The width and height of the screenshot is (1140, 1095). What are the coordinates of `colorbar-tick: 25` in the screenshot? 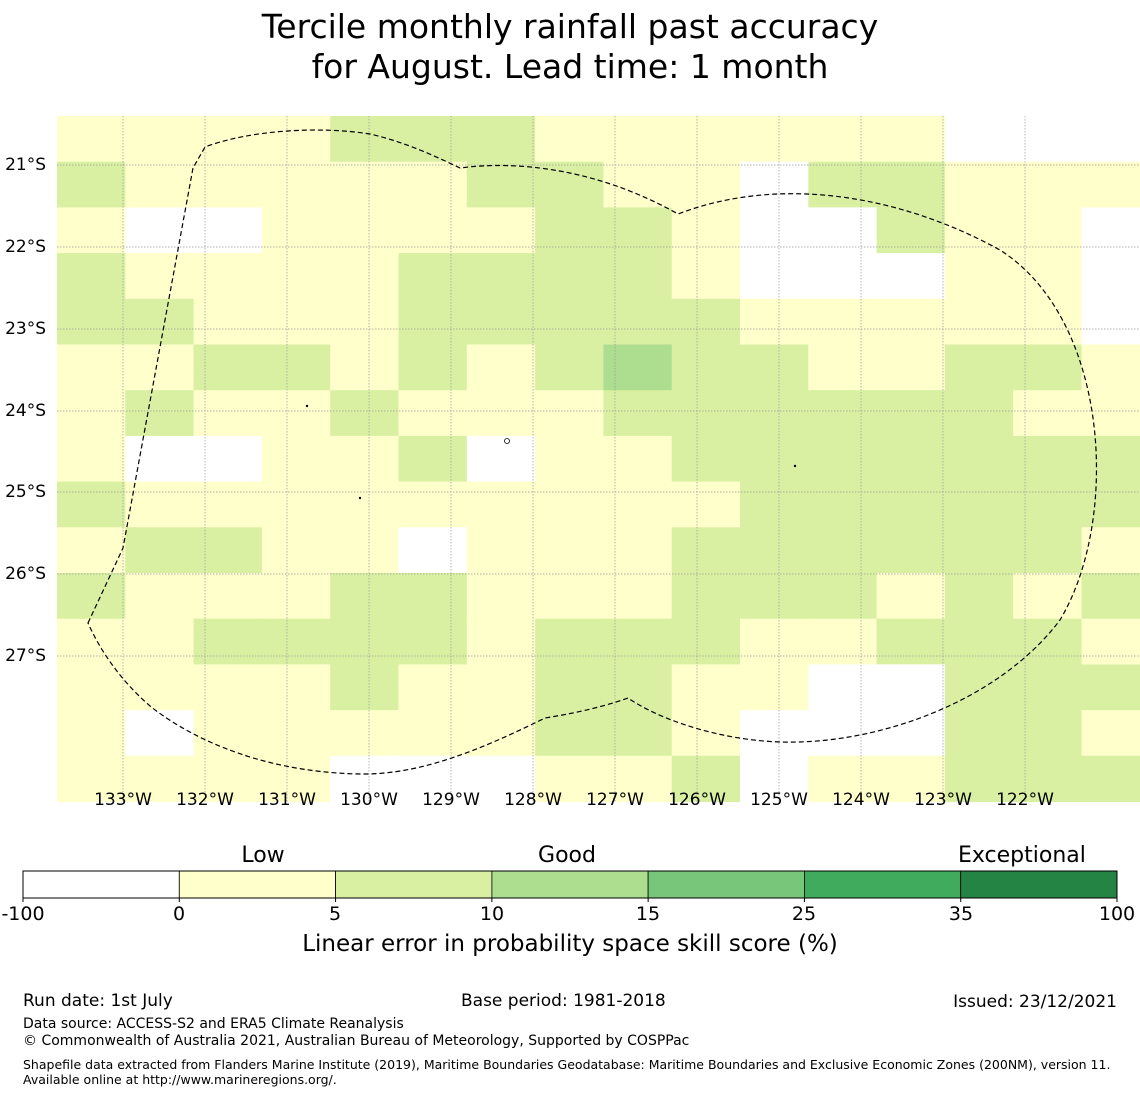 It's located at (804, 914).